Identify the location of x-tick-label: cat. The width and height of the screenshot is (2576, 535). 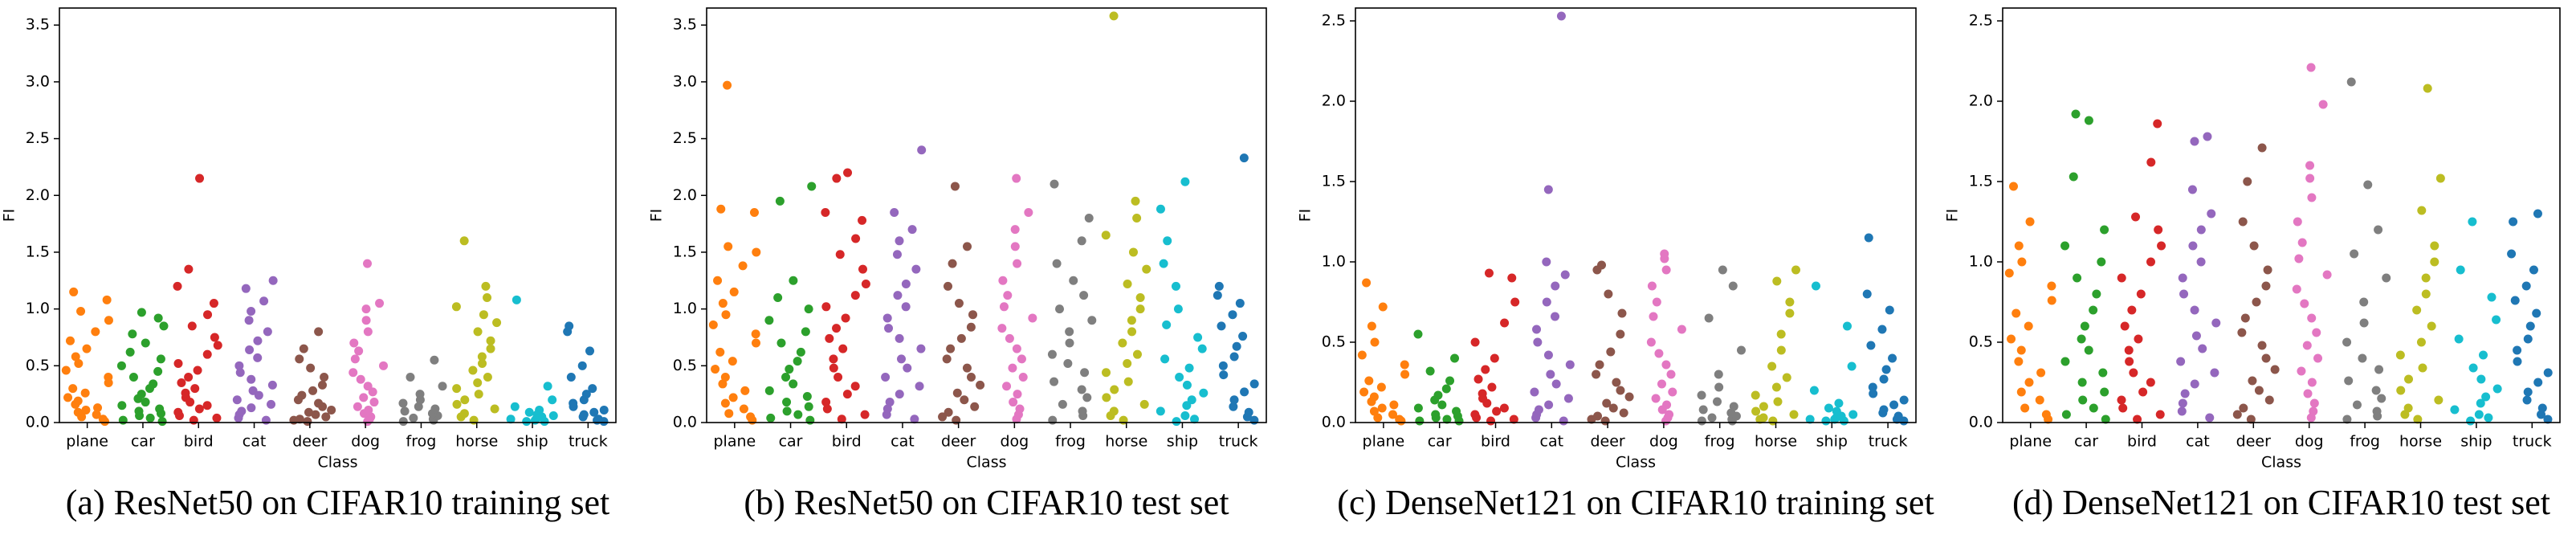
(903, 442).